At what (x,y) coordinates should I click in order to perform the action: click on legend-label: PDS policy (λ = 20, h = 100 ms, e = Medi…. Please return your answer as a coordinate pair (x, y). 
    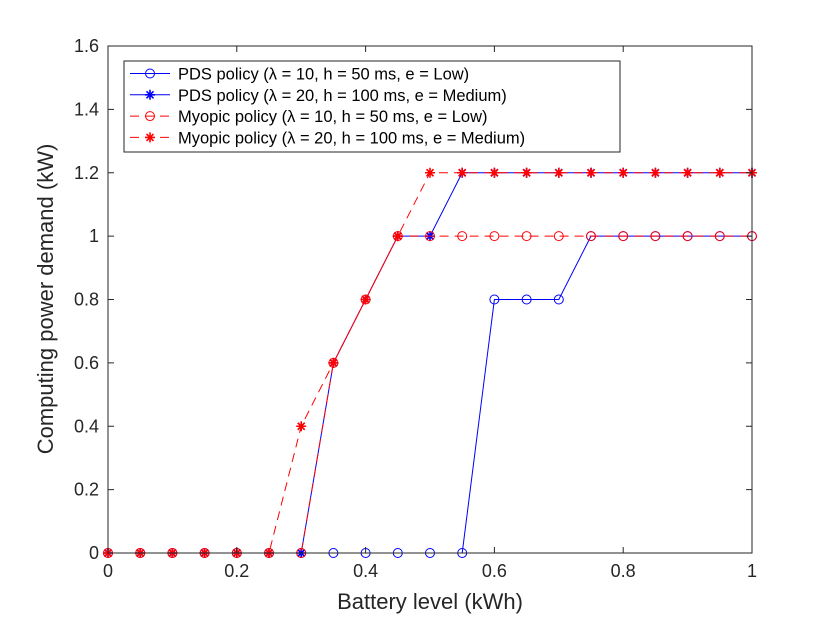
    Looking at the image, I should click on (342, 96).